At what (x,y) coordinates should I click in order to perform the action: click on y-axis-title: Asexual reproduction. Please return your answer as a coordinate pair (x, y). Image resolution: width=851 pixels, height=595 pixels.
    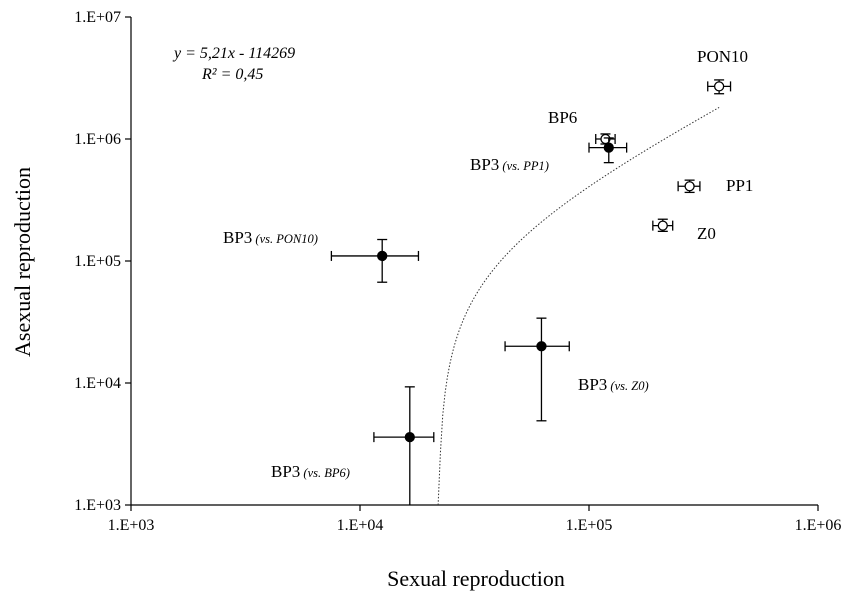
    Looking at the image, I should click on (22, 262).